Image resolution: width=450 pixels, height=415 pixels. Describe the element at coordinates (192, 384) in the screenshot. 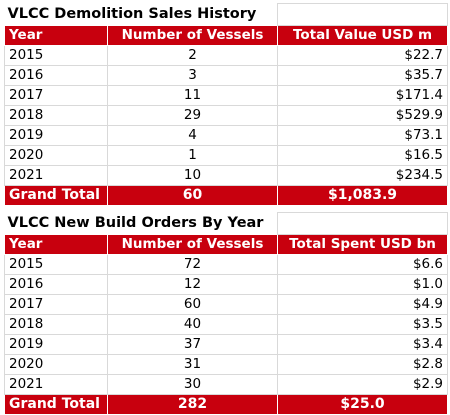

I see `cell-vessels: 30` at that location.